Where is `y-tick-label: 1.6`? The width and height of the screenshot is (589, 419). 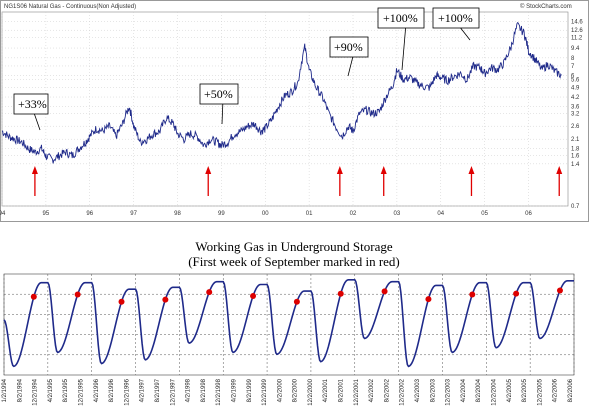 y-tick-label: 1.6 is located at coordinates (575, 157).